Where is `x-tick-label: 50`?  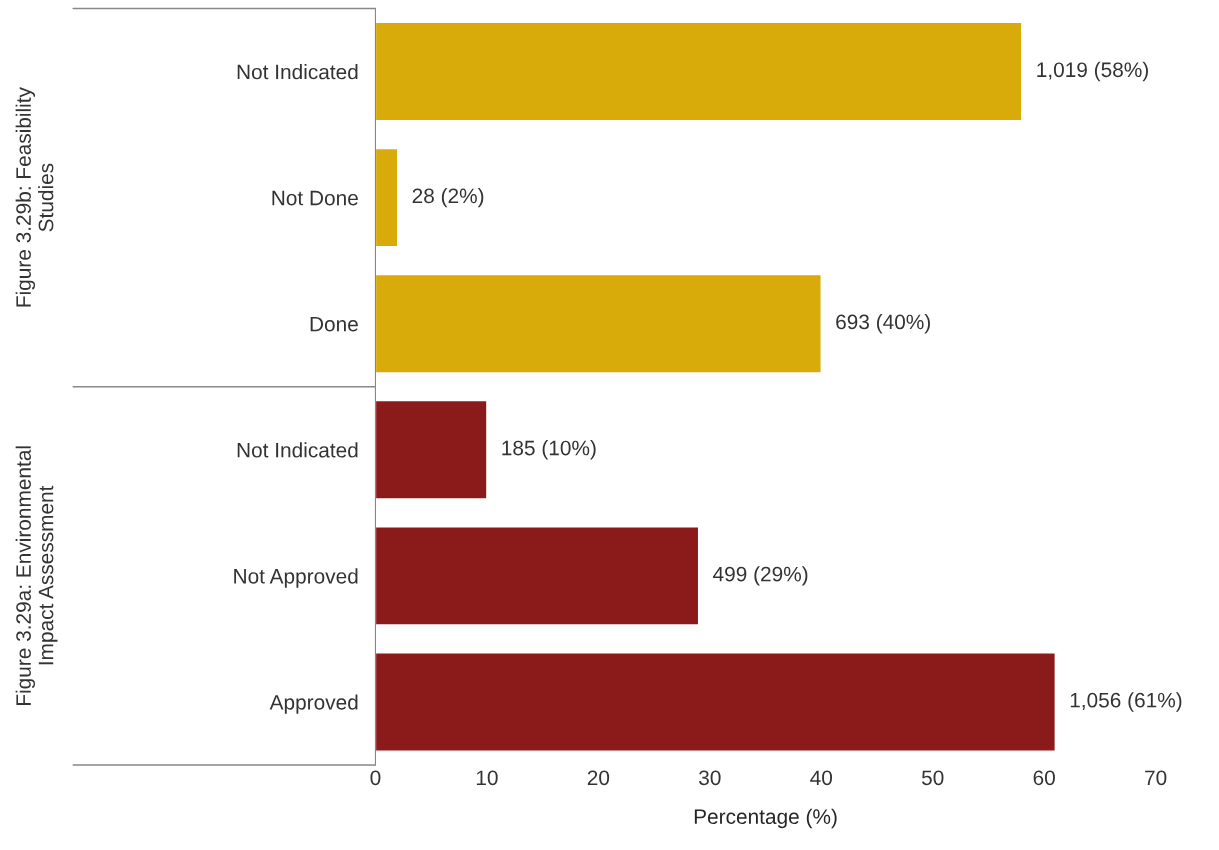
x-tick-label: 50 is located at coordinates (932, 778).